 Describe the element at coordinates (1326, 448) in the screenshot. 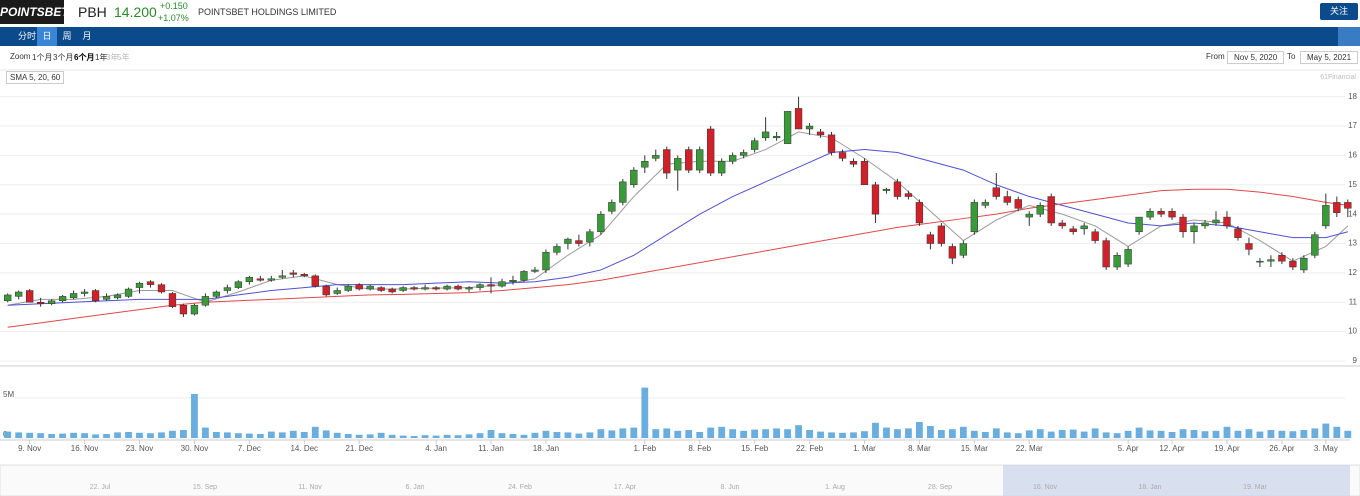

I see `x-tick-label: 3. May` at that location.